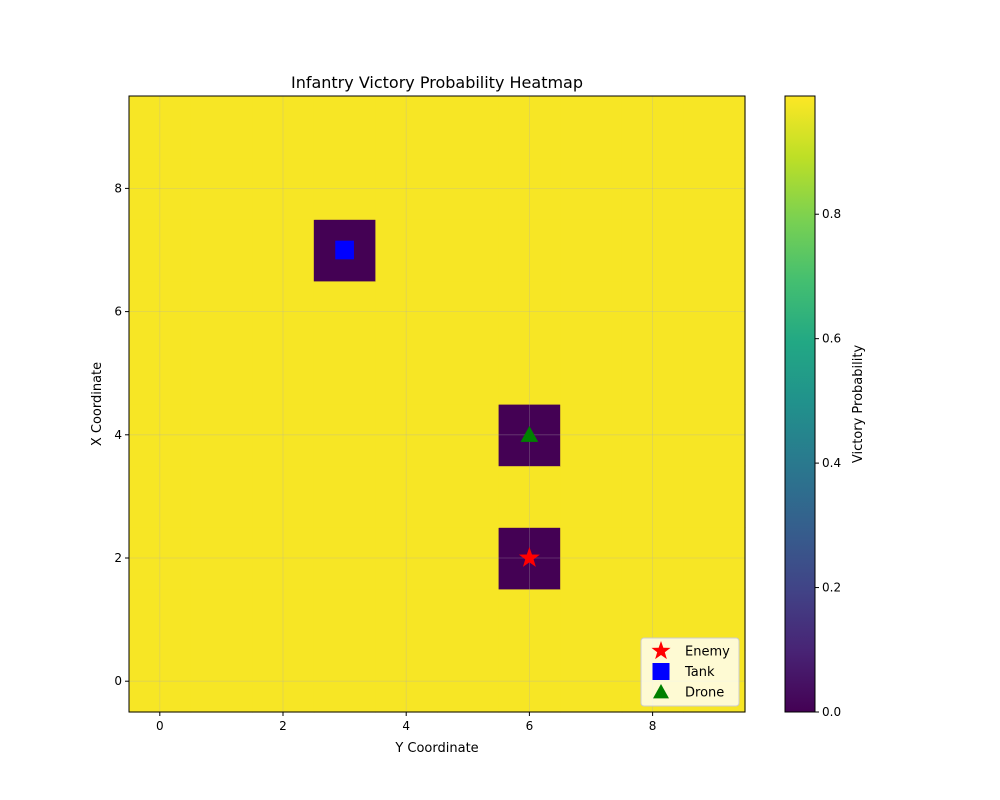 The height and width of the screenshot is (800, 1000). What do you see at coordinates (437, 82) in the screenshot?
I see `chart-title: Infantry Victory Probability Heatmap` at bounding box center [437, 82].